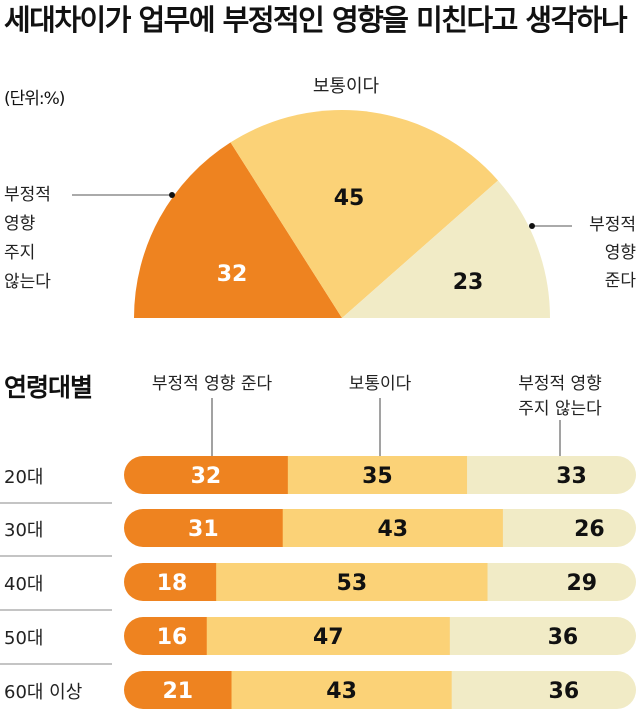 The height and width of the screenshot is (710, 640). Describe the element at coordinates (23, 638) in the screenshot. I see `category-label: 50대` at that location.